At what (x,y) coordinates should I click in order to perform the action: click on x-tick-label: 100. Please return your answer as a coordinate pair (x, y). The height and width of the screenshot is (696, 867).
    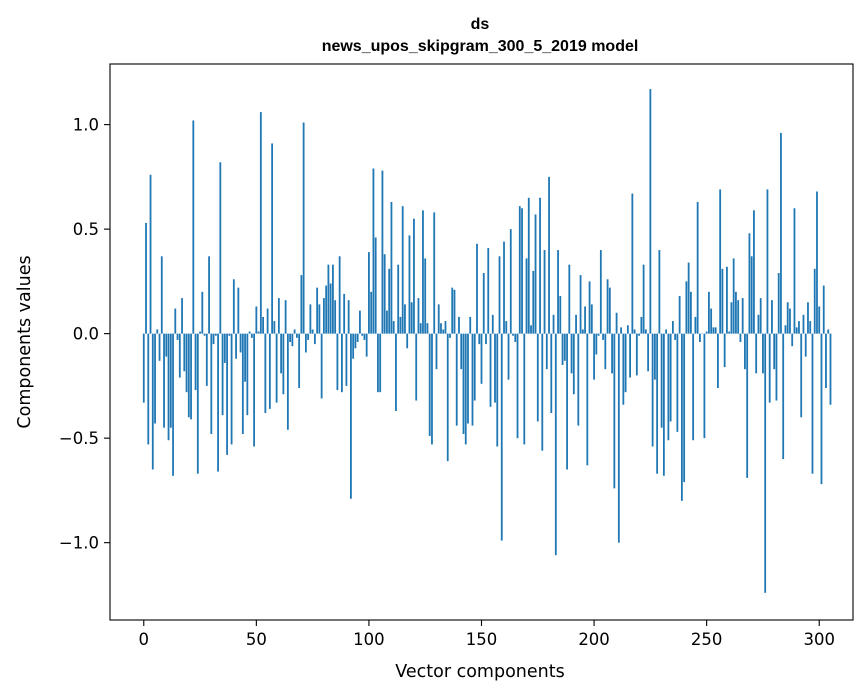
    Looking at the image, I should click on (369, 639).